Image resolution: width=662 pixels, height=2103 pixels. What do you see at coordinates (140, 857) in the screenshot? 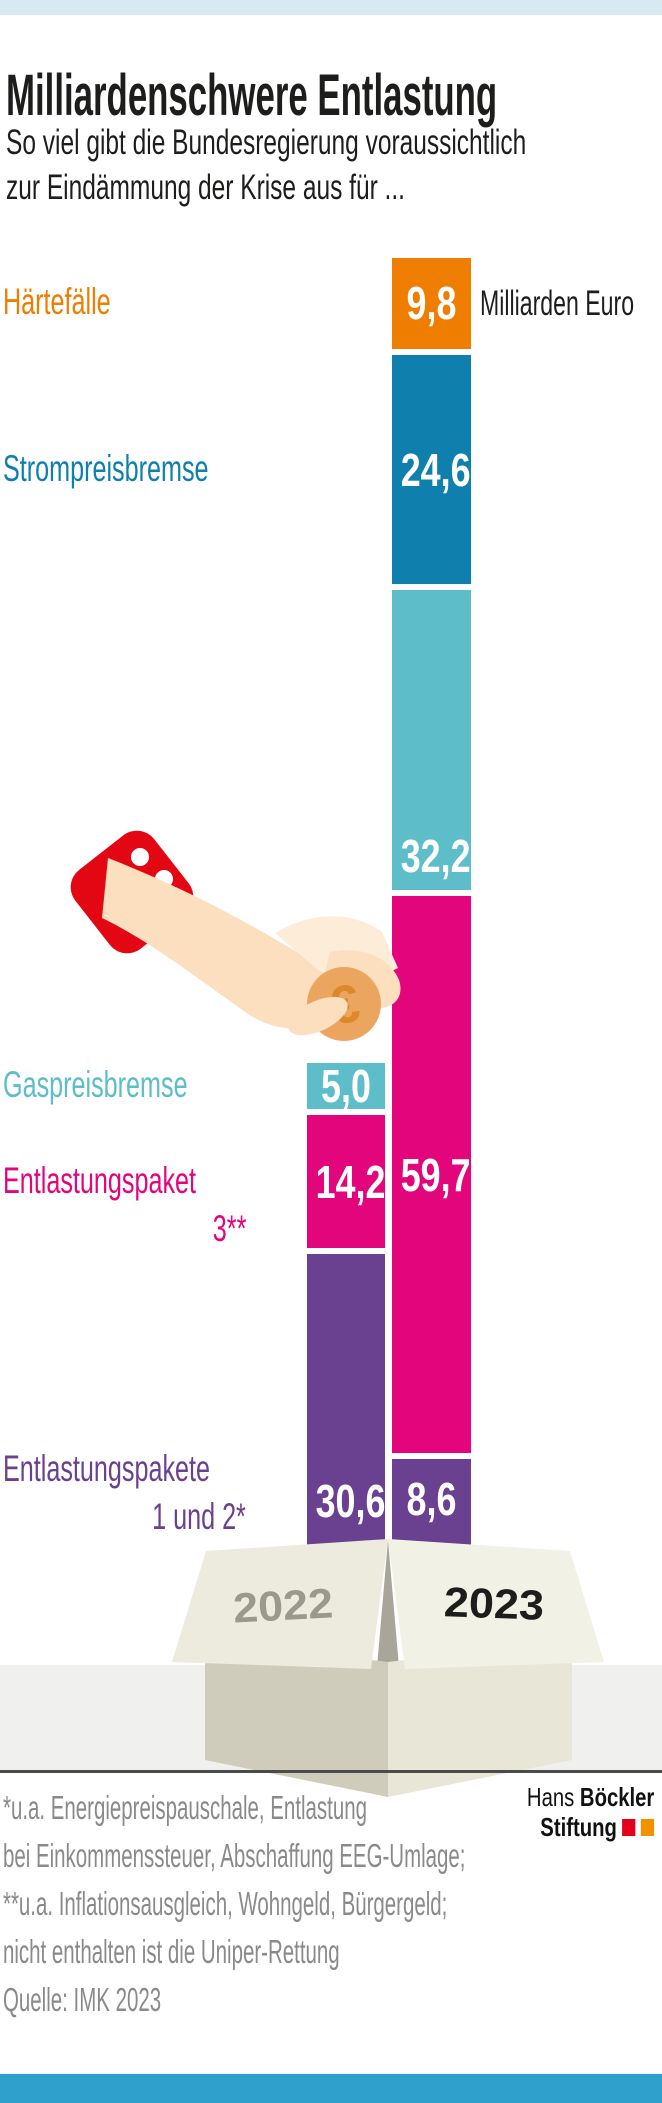
I see `sleeve-button-icon` at bounding box center [140, 857].